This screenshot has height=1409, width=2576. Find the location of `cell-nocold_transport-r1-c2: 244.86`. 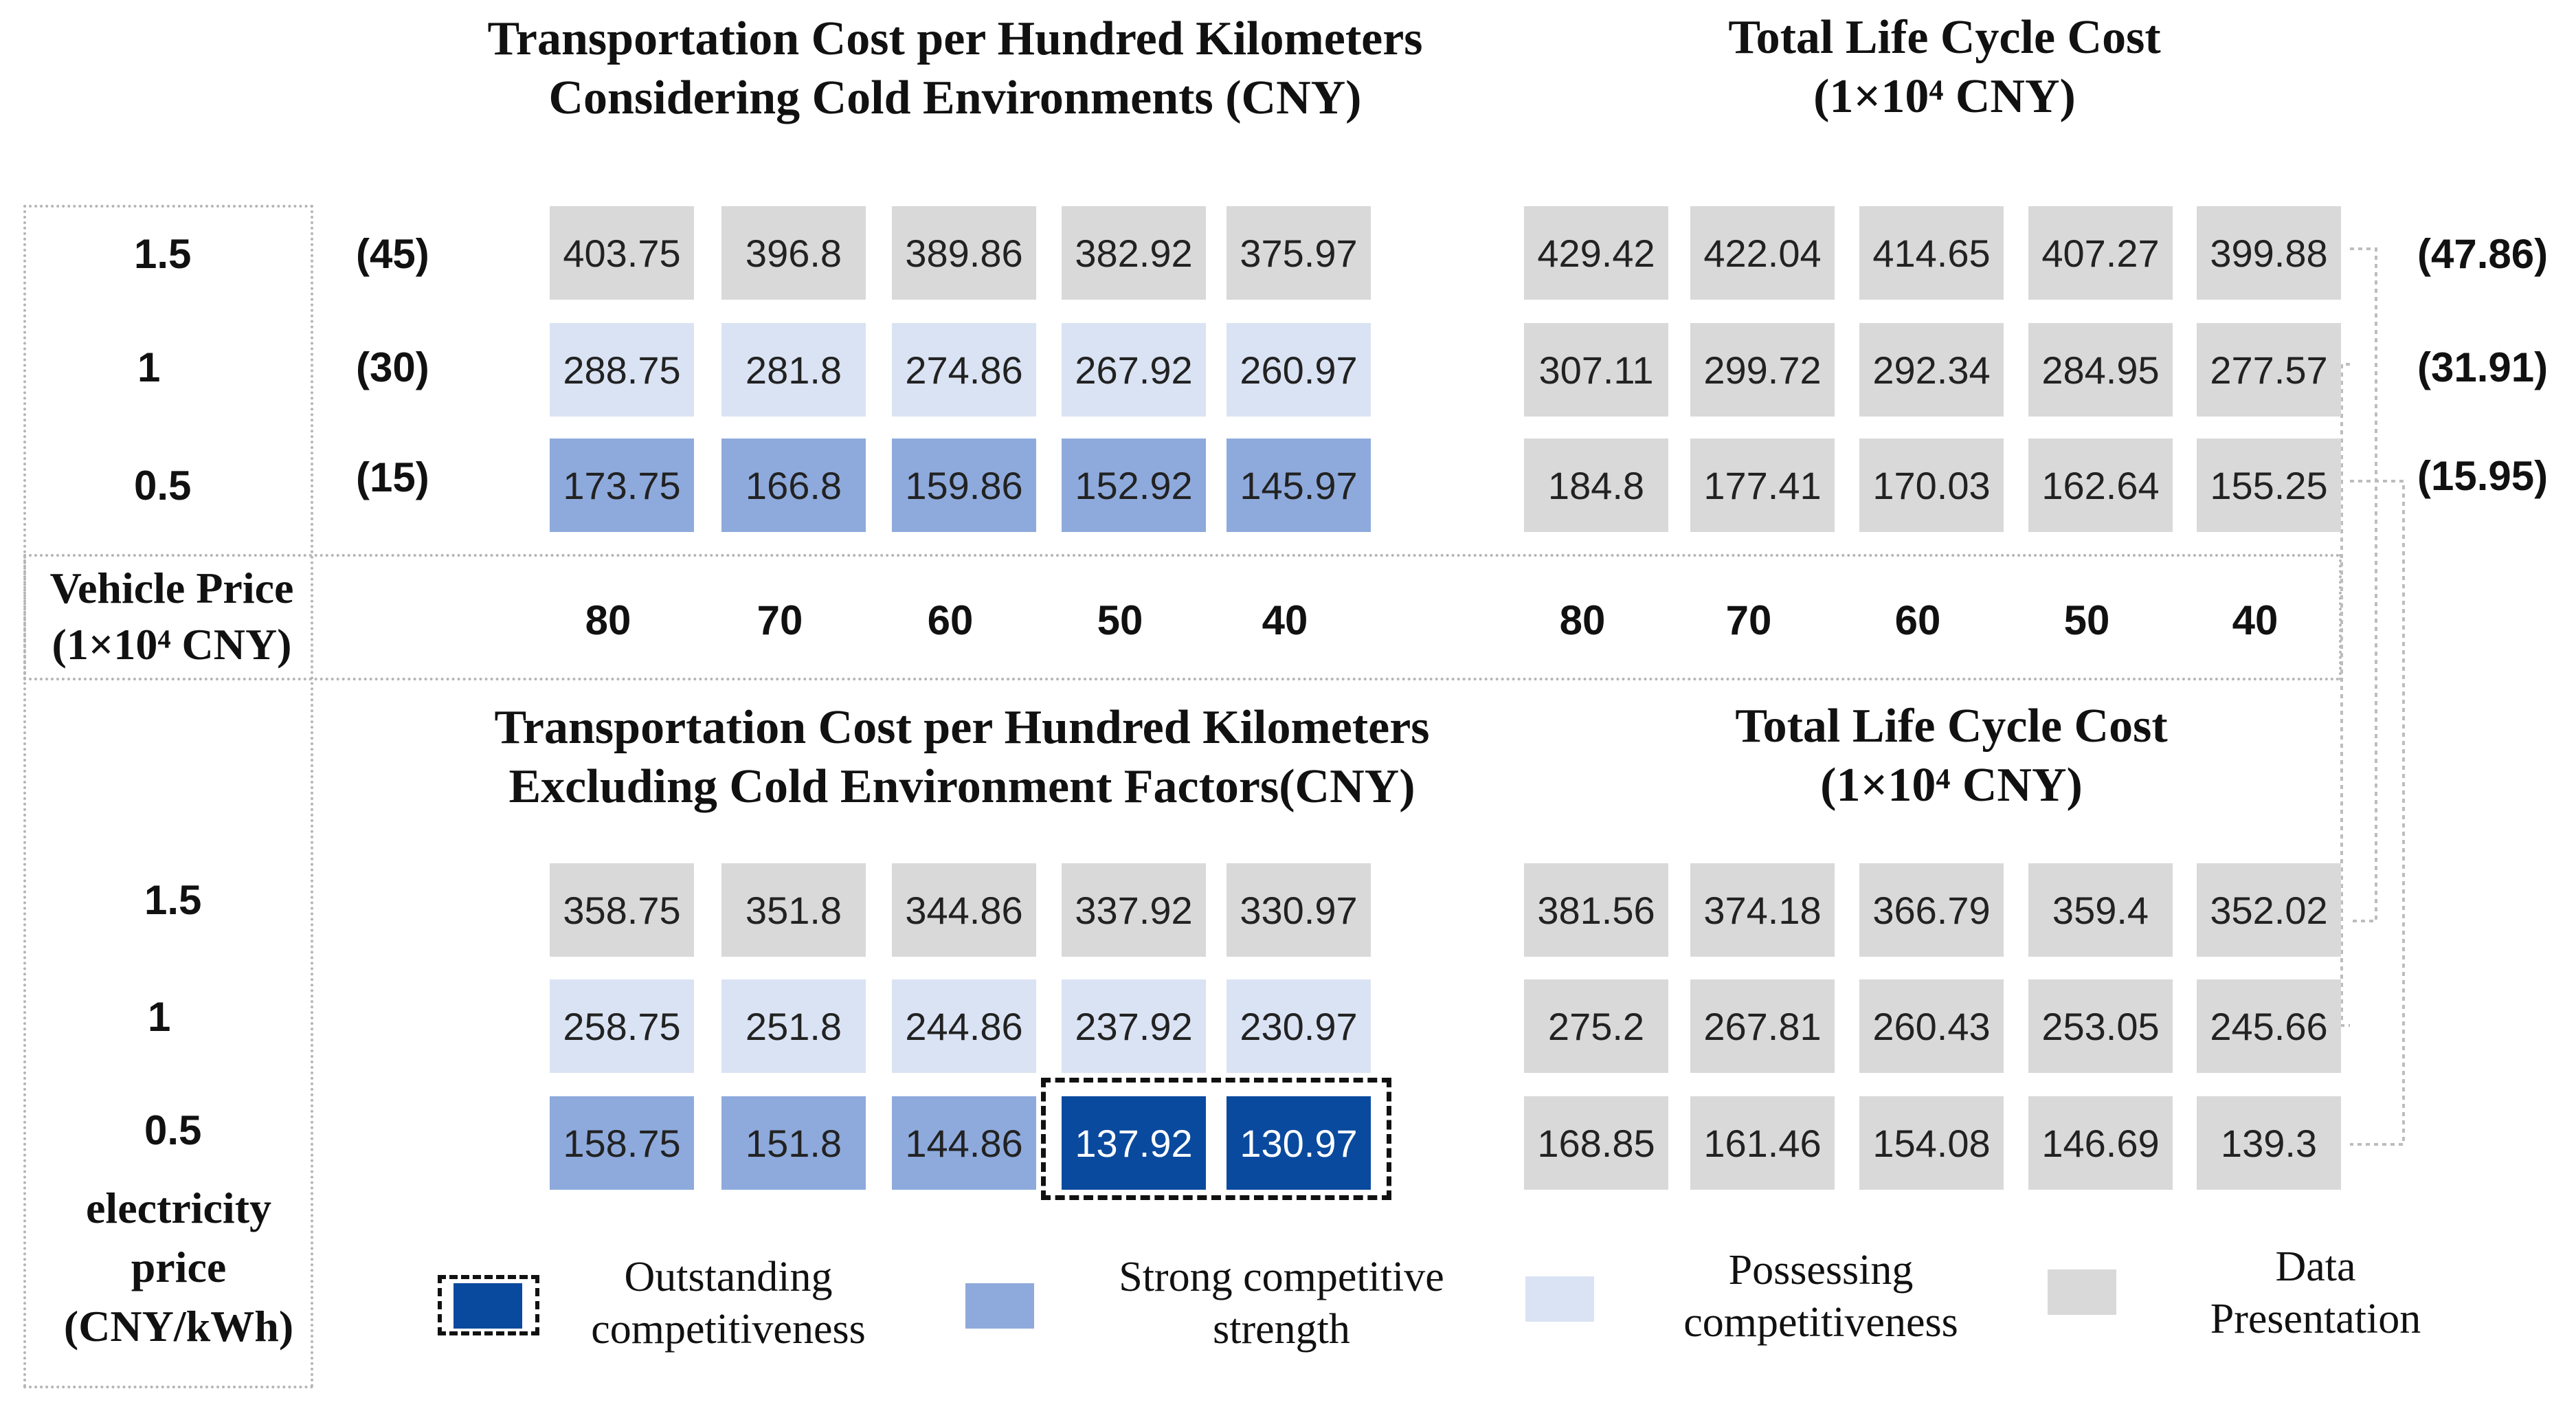

cell-nocold_transport-r1-c2: 244.86 is located at coordinates (964, 1026).